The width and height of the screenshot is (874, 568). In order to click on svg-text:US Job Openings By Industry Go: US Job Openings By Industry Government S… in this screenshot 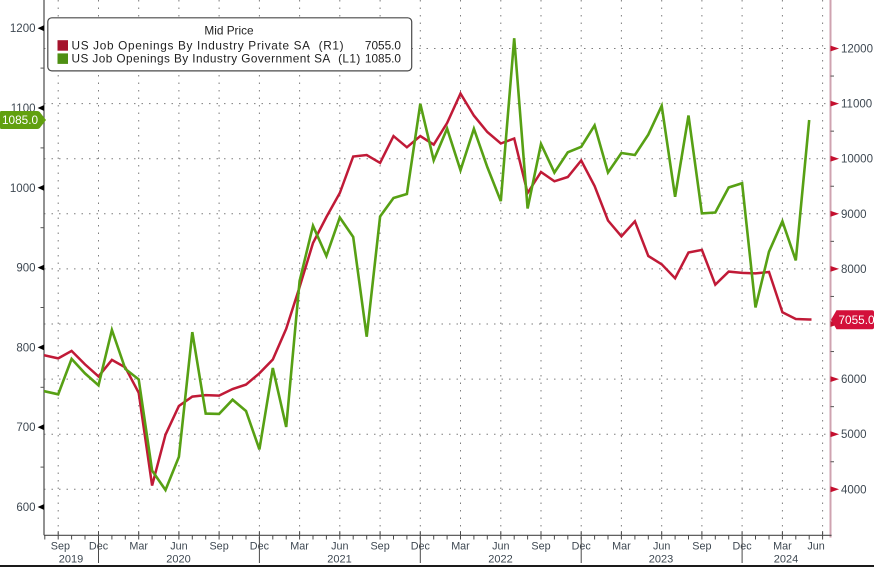, I will do `click(216, 59)`.